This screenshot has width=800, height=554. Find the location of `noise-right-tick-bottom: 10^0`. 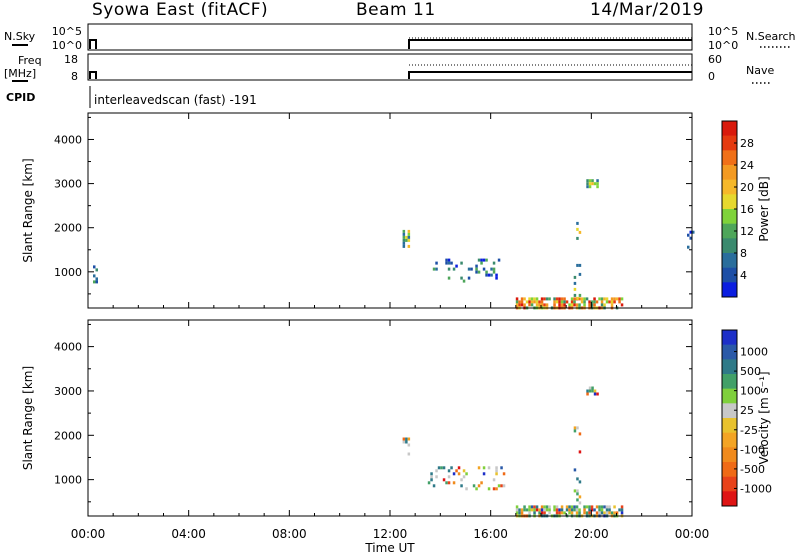

noise-right-tick-bottom: 10^0 is located at coordinates (723, 45).